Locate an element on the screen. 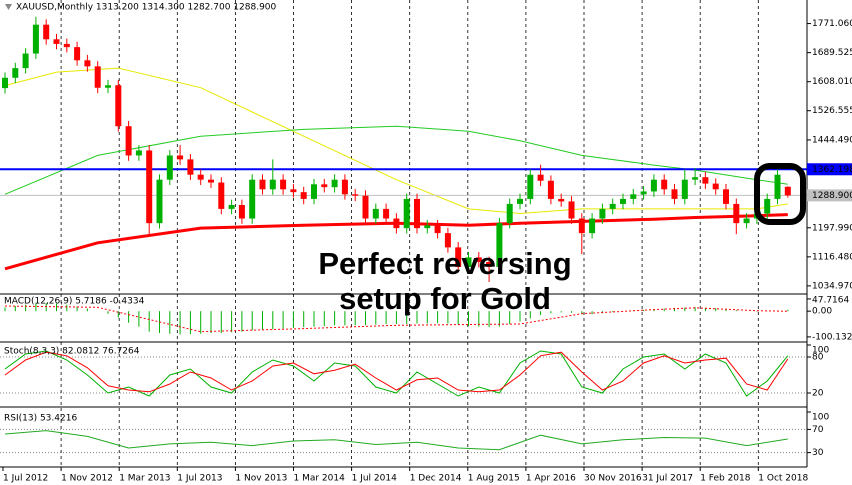 The height and width of the screenshot is (485, 852). time-label: 1 Apr 2016 is located at coordinates (551, 479).